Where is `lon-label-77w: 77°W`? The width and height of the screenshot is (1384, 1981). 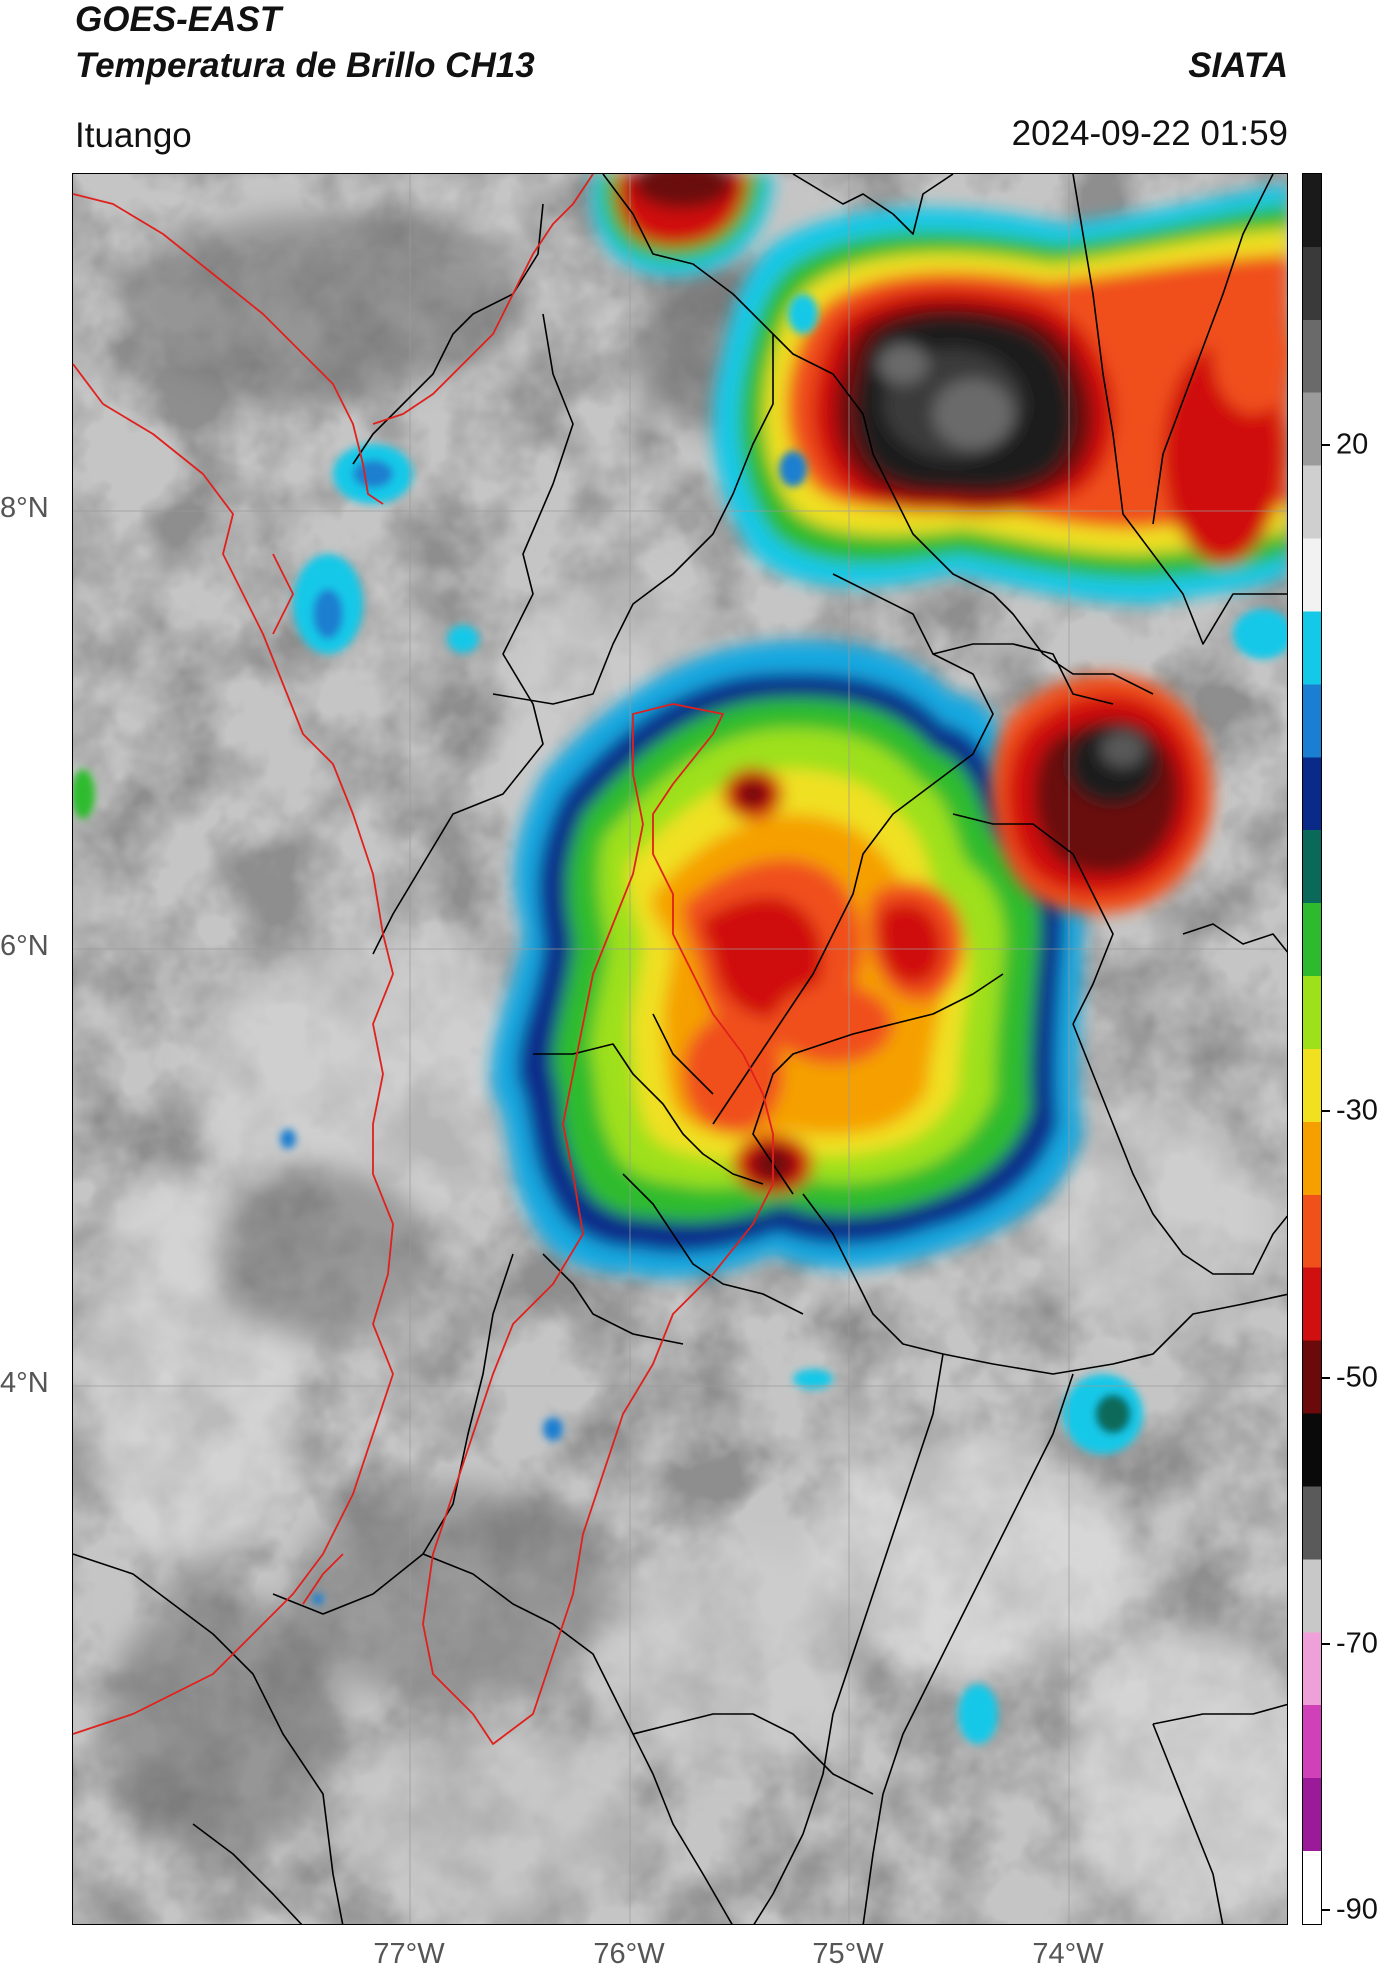
lon-label-77w: 77°W is located at coordinates (409, 1954).